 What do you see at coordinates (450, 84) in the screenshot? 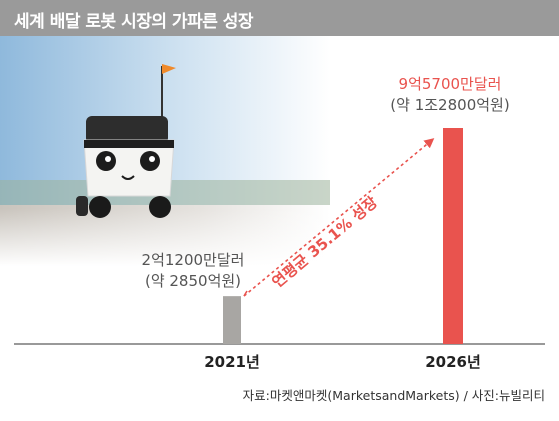
I see `data-label-2026-line1: 9억5700만달러` at bounding box center [450, 84].